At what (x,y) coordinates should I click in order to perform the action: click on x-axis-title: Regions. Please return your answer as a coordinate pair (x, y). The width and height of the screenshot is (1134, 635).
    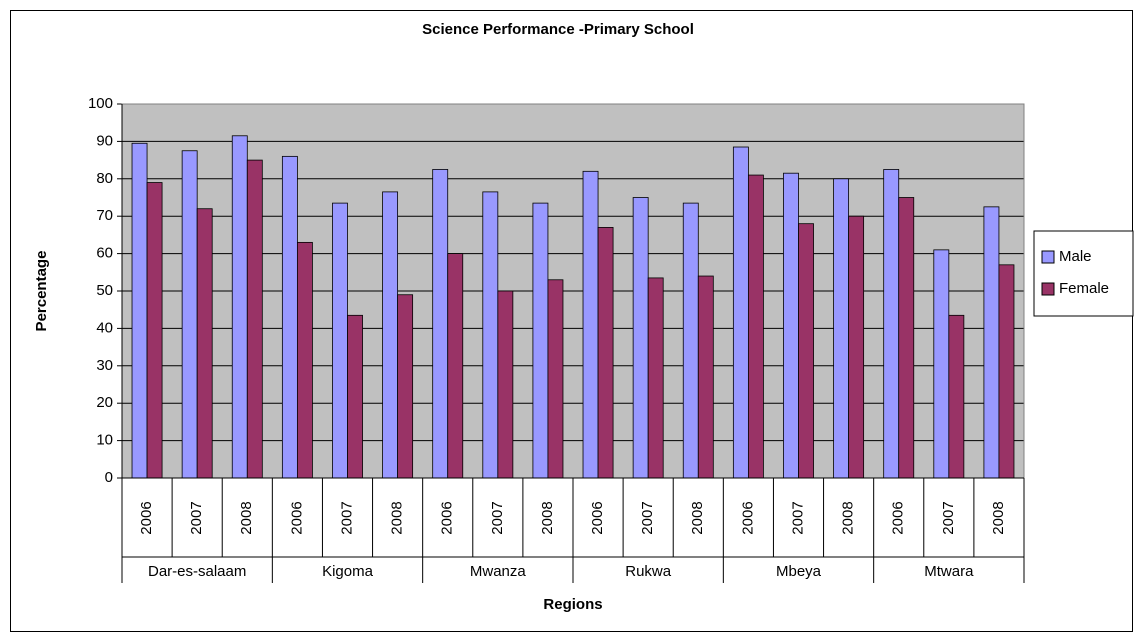
    Looking at the image, I should click on (572, 604).